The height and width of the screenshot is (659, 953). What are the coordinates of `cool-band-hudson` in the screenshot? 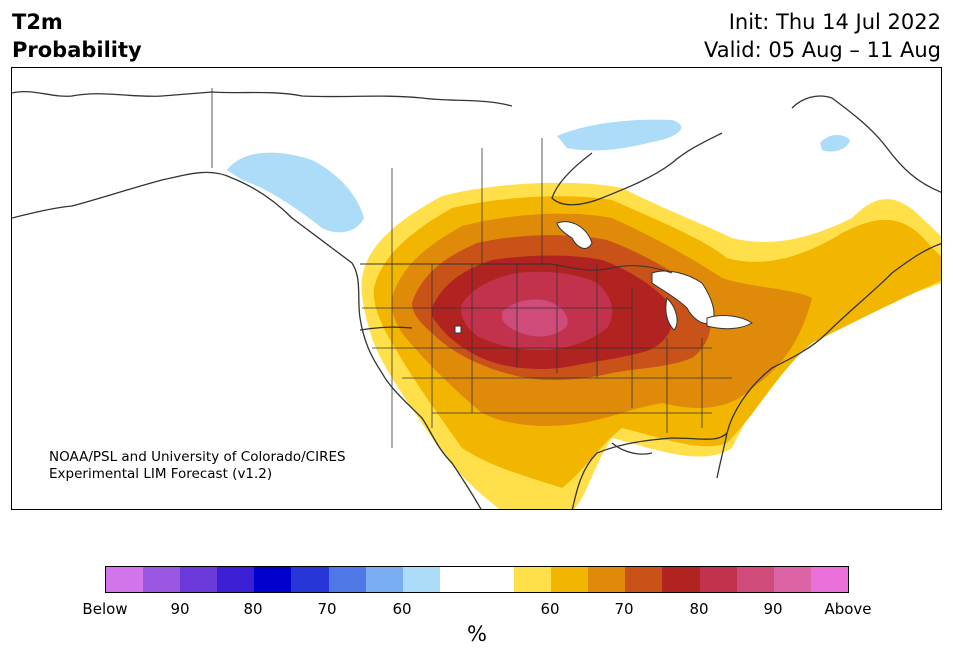 It's located at (619, 135).